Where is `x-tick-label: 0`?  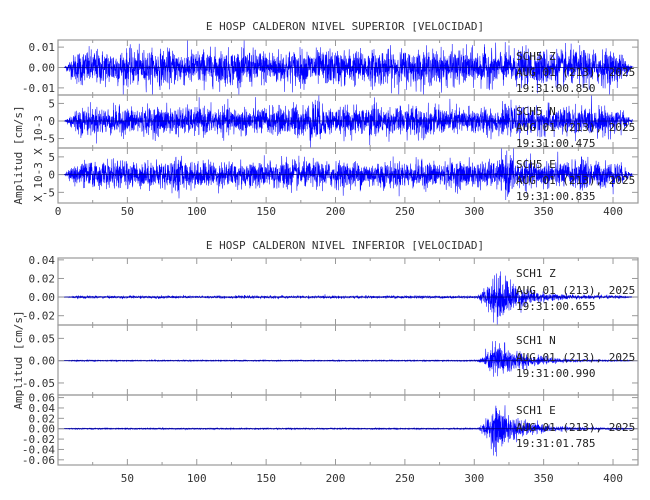
x-tick-label: 0 is located at coordinates (58, 211).